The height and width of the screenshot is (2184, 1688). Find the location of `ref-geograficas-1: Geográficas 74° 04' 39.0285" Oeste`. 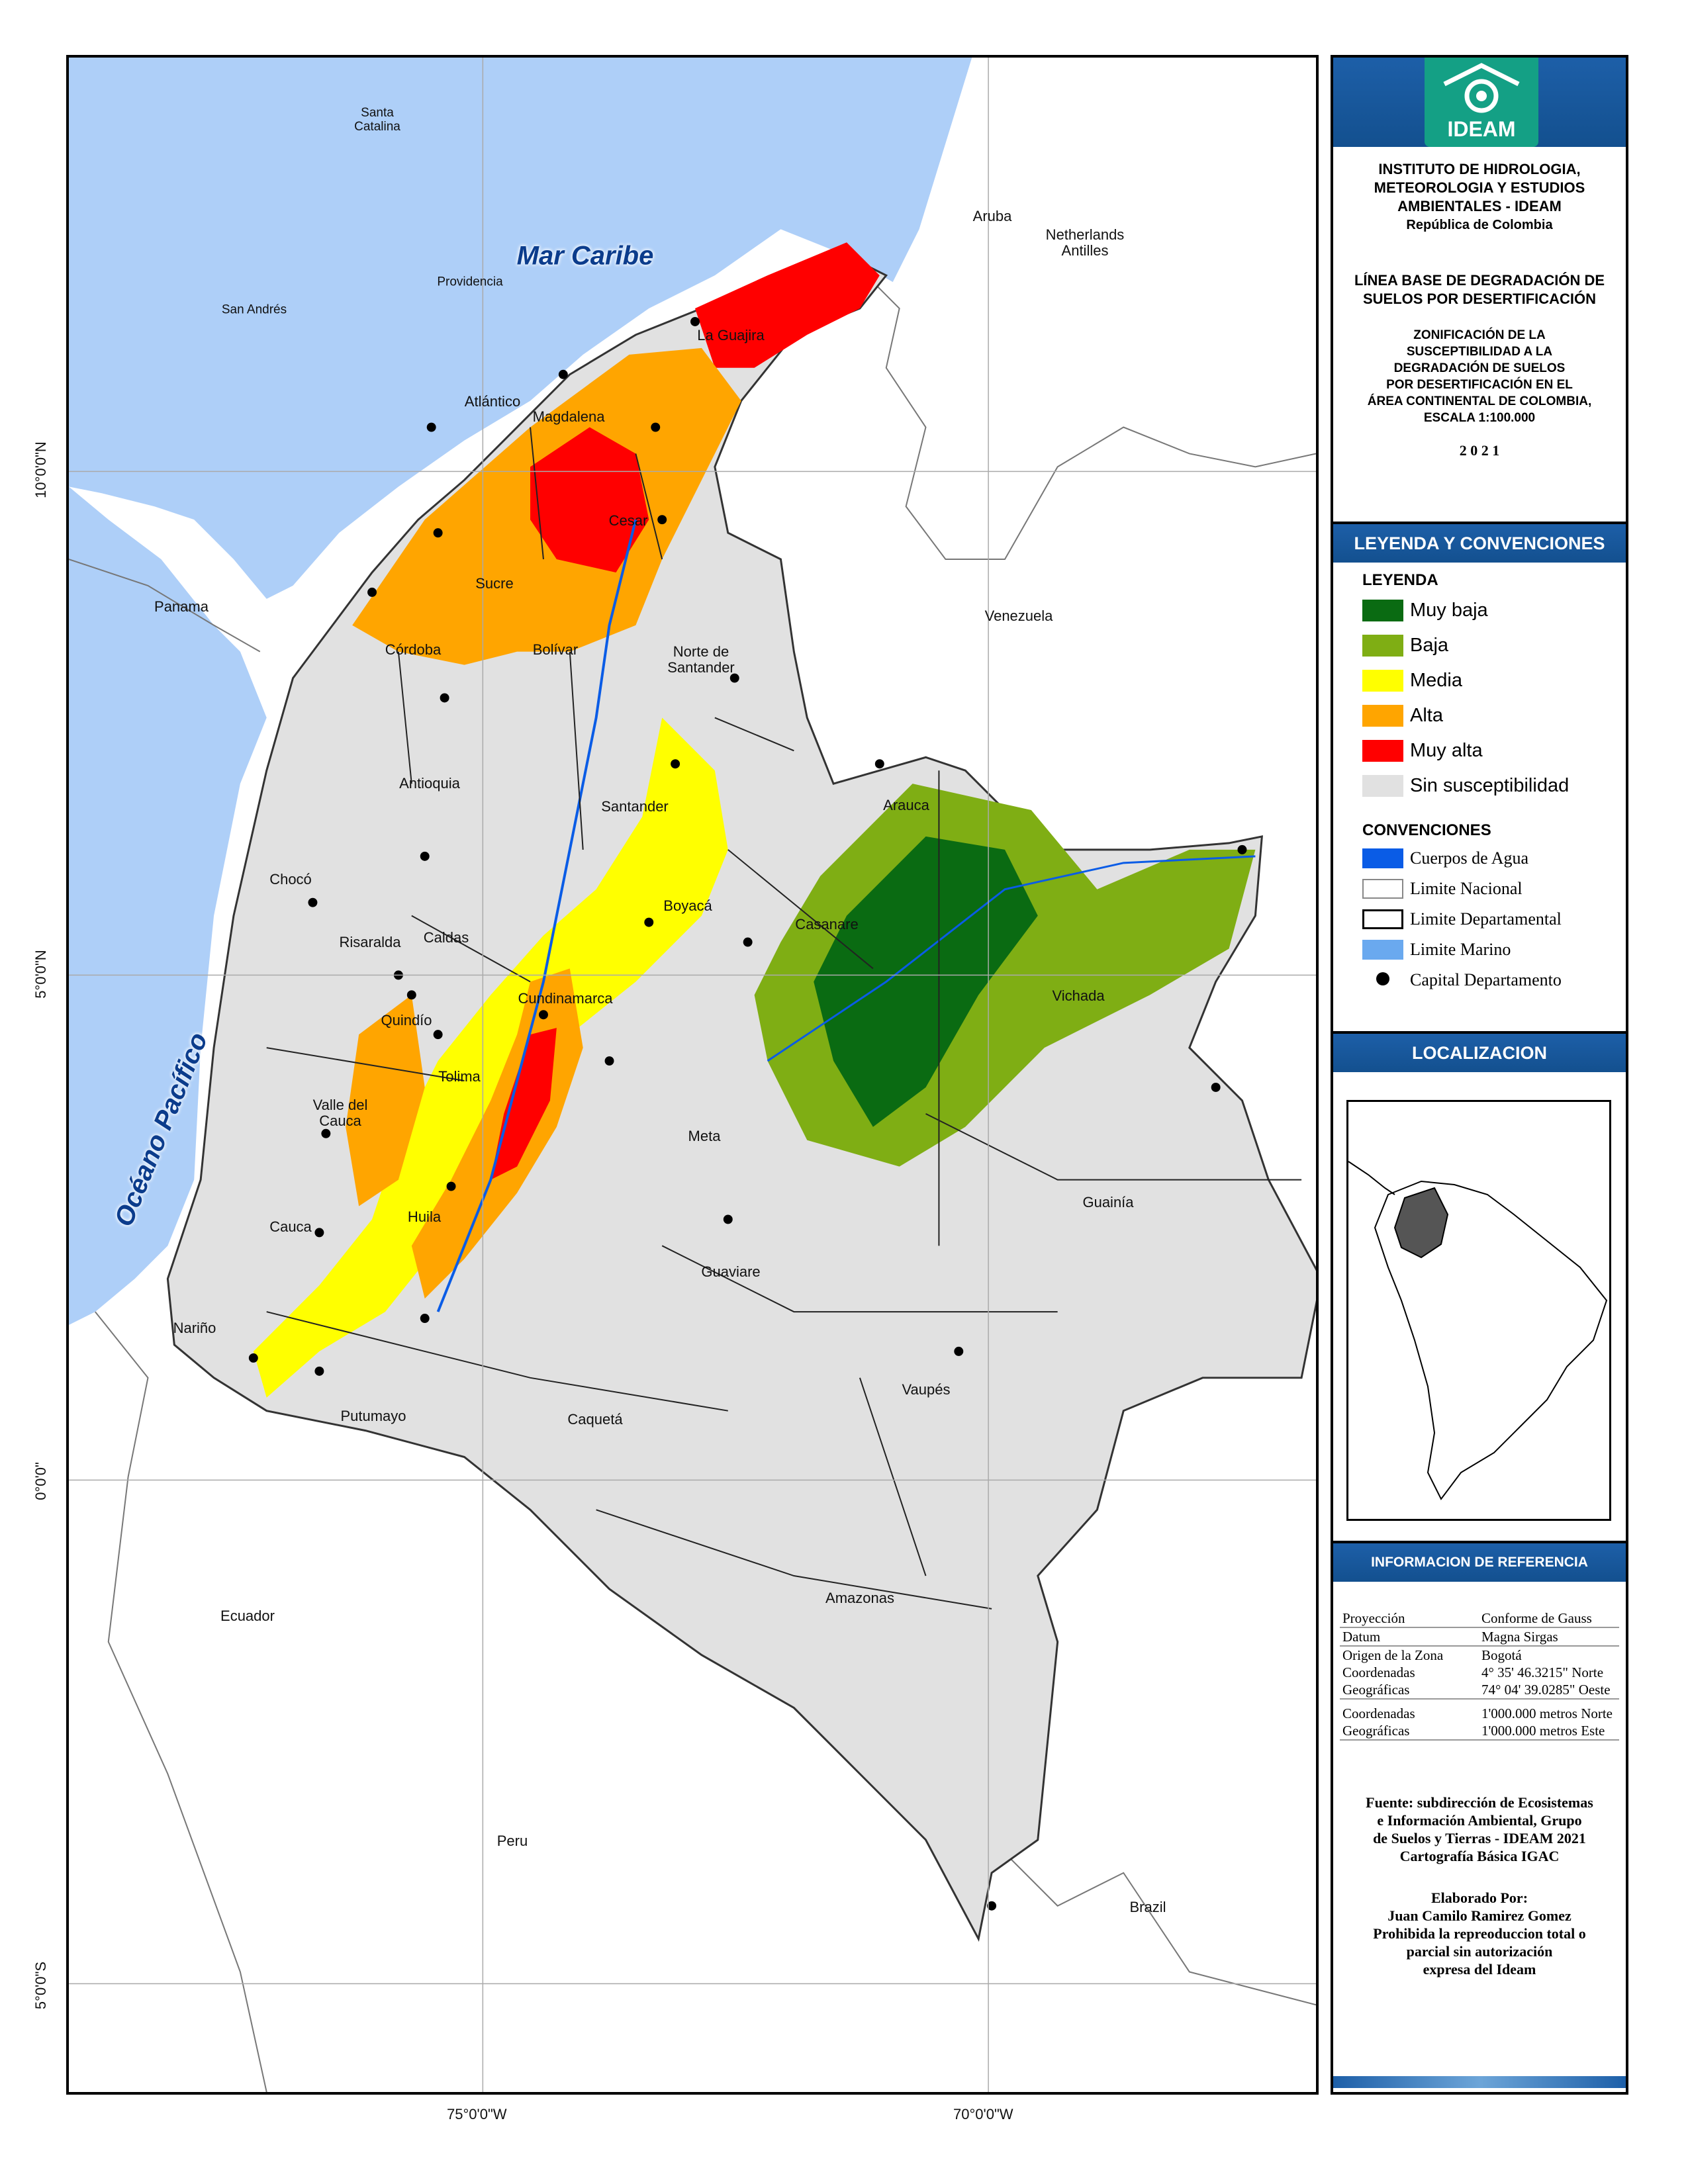

ref-geograficas-1: Geográficas 74° 04' 39.0285" Oeste is located at coordinates (1479, 1689).